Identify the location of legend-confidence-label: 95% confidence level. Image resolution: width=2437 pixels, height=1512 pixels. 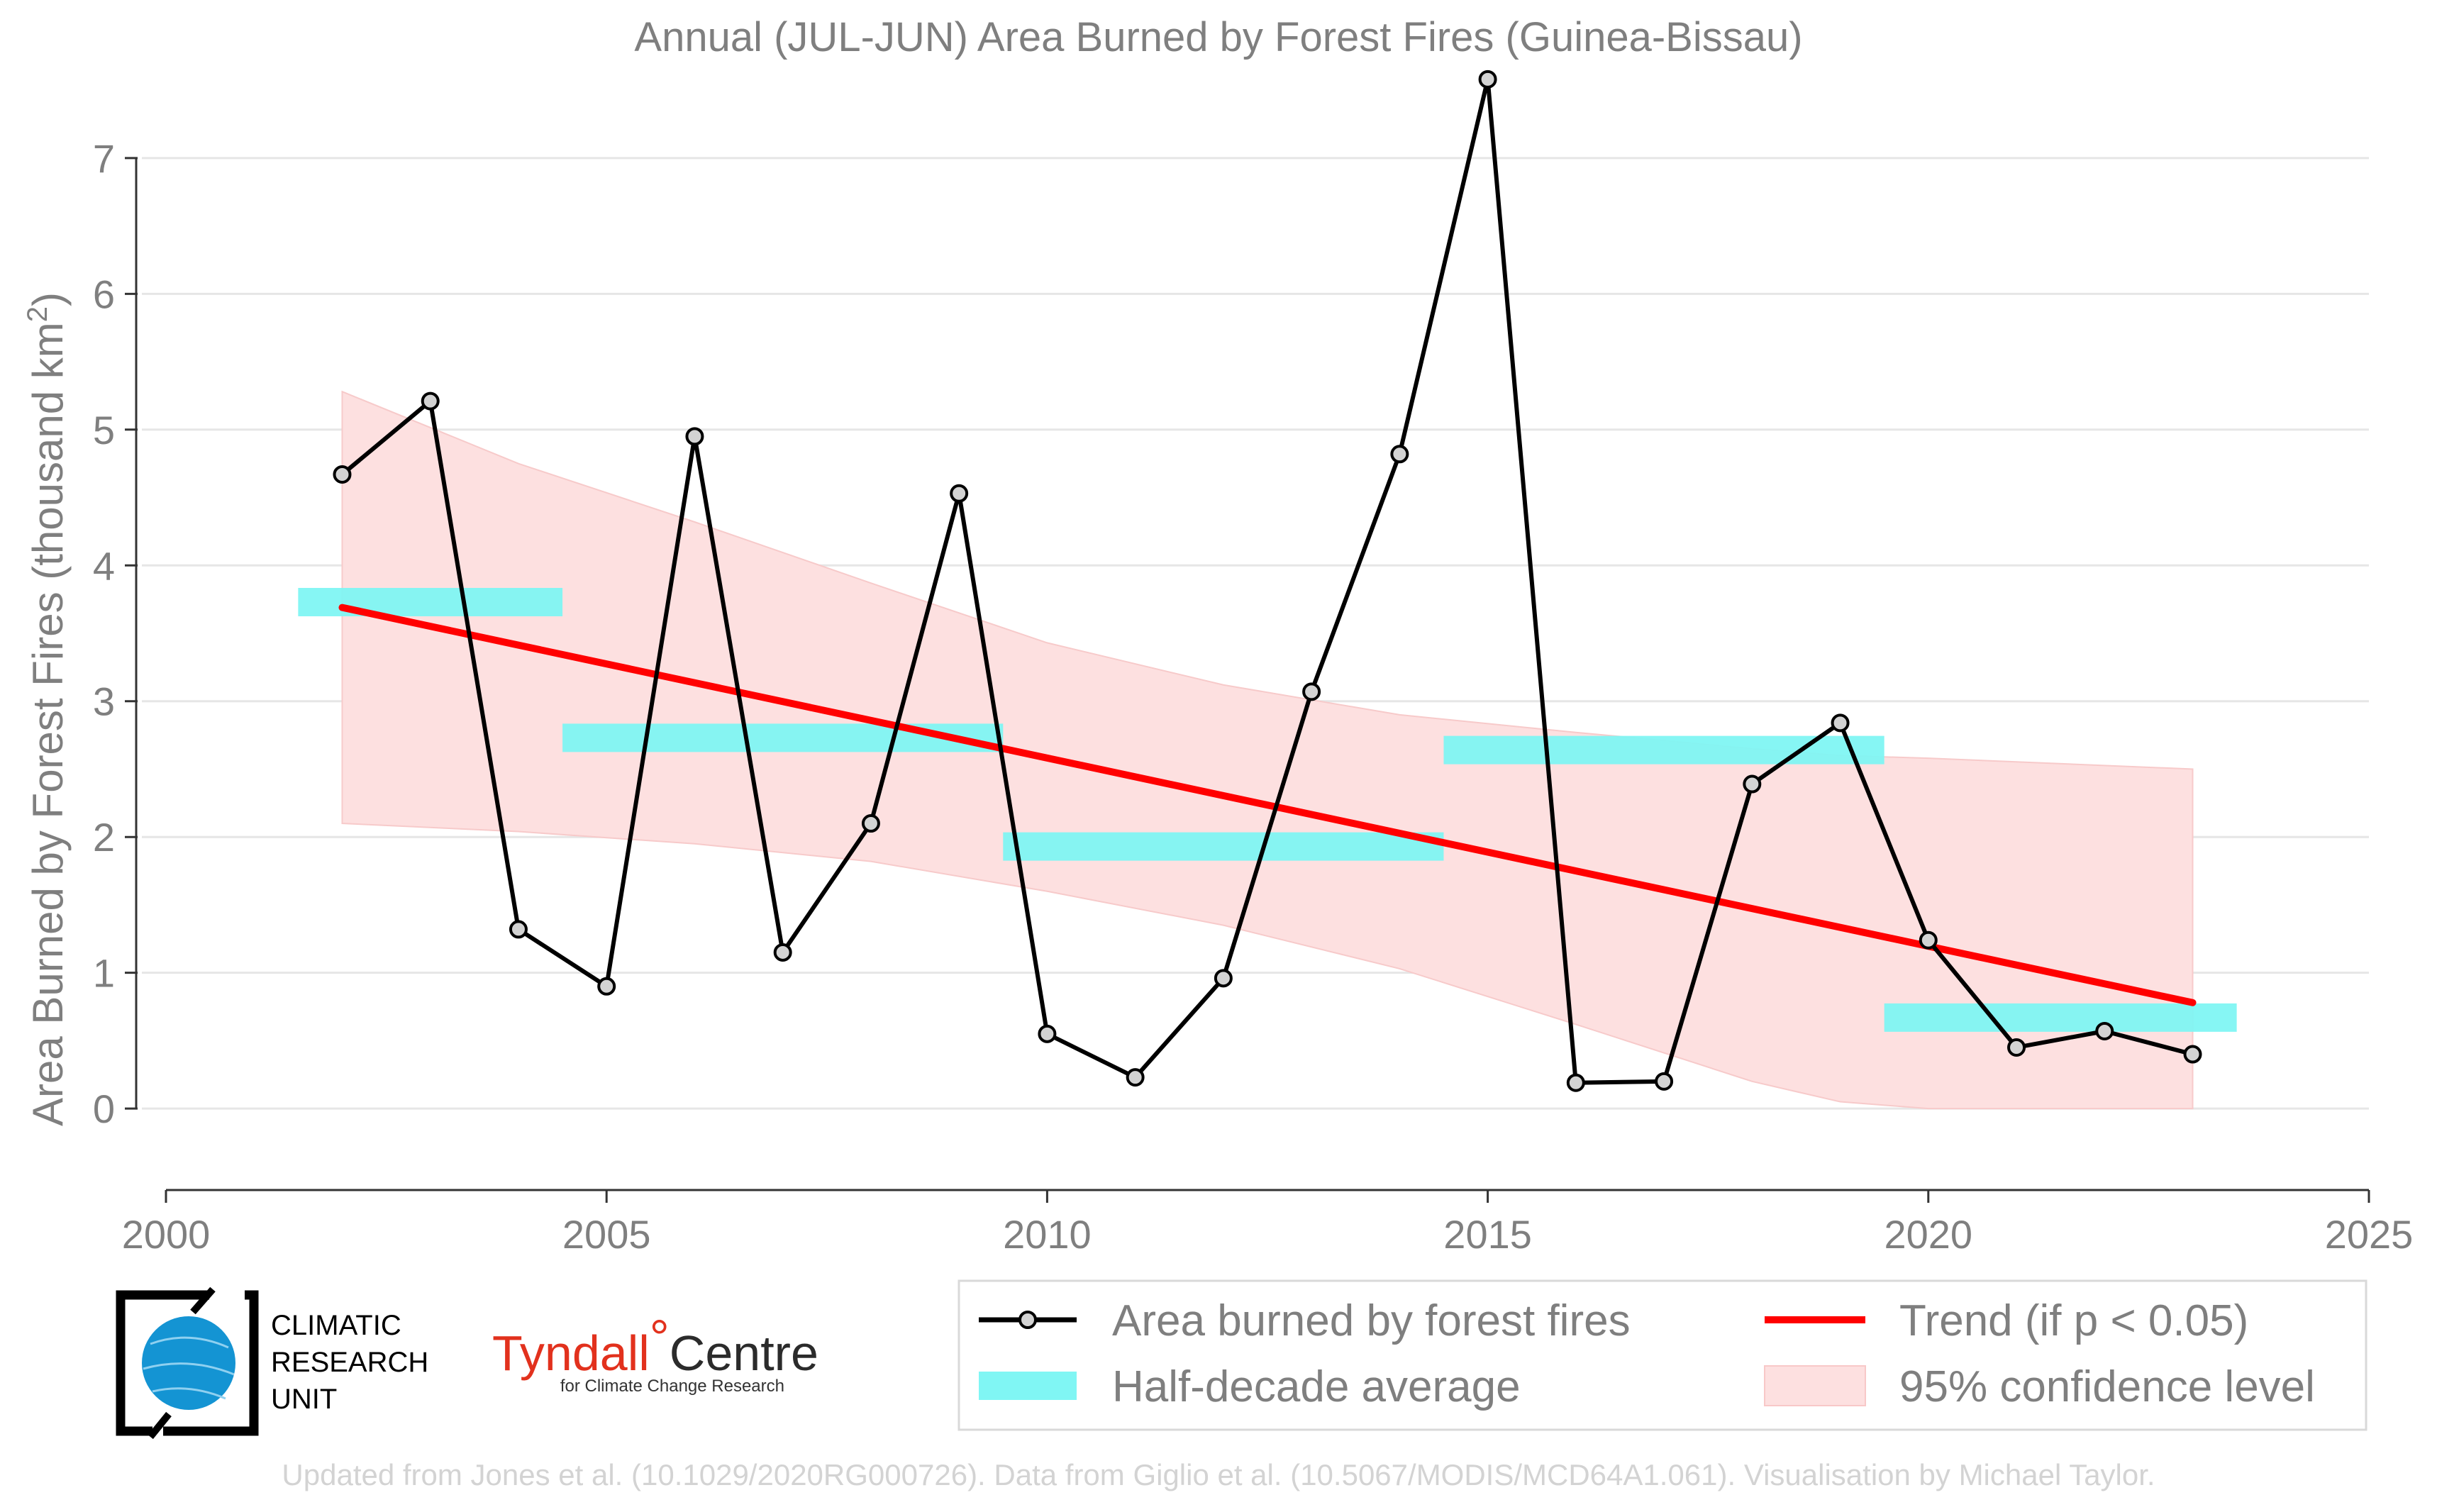
(2107, 1386).